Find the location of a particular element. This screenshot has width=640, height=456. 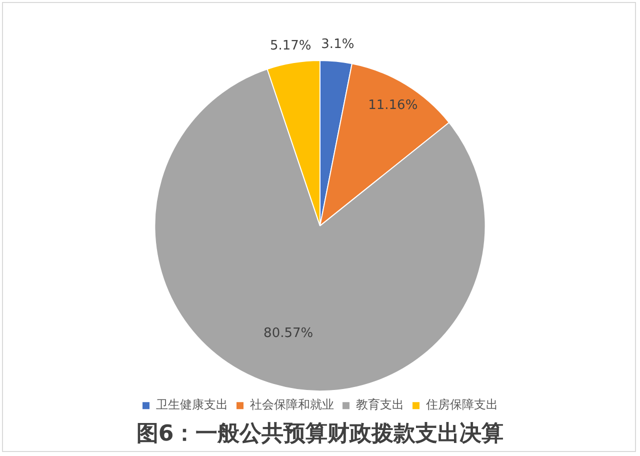

legend-label: 教育支出 is located at coordinates (380, 405).